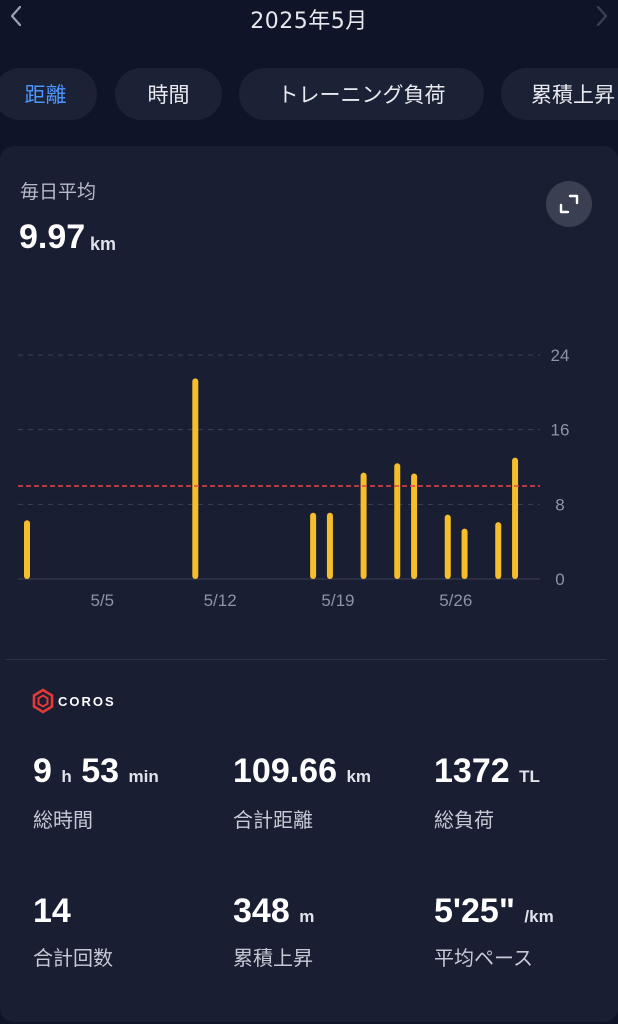 Image resolution: width=618 pixels, height=1024 pixels. I want to click on stat-total-load-label: 総負荷, so click(464, 820).